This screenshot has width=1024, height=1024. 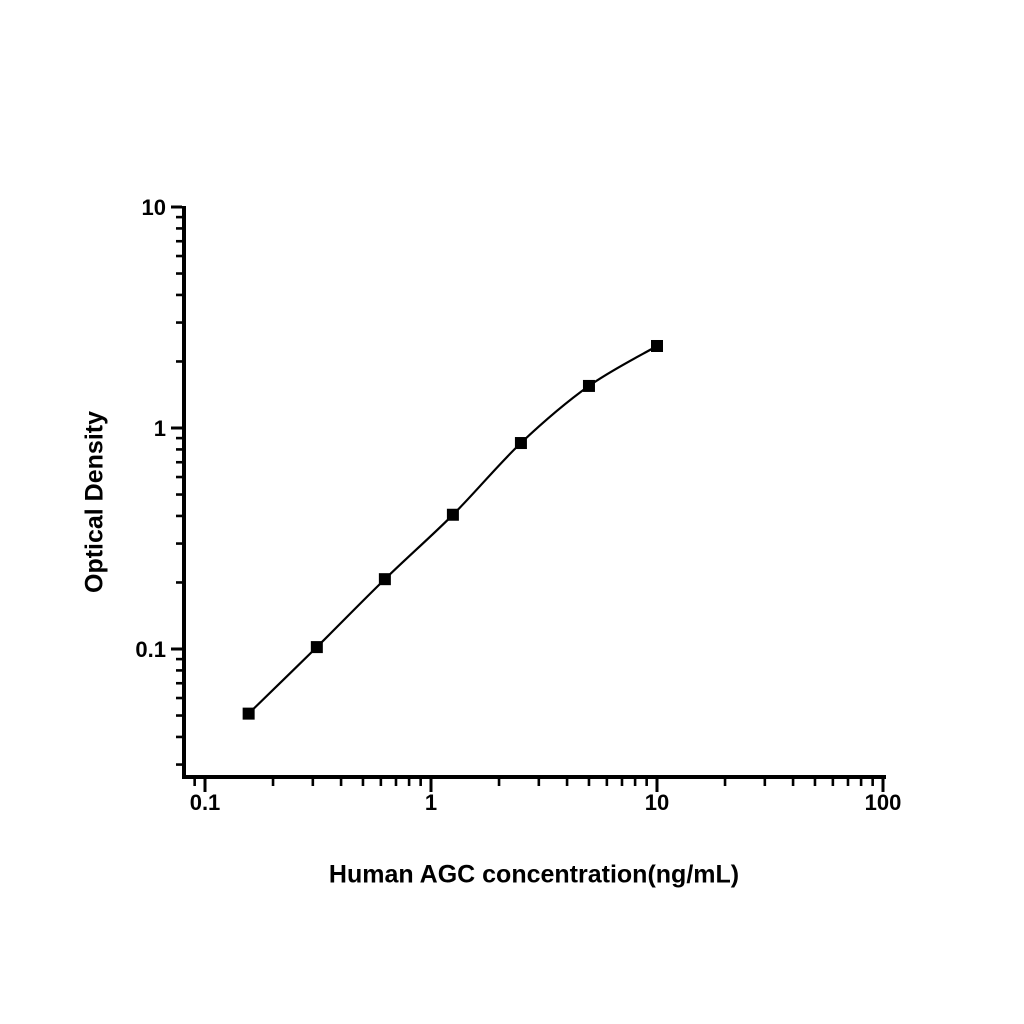 What do you see at coordinates (205, 802) in the screenshot?
I see `x-tick-label: 0.1` at bounding box center [205, 802].